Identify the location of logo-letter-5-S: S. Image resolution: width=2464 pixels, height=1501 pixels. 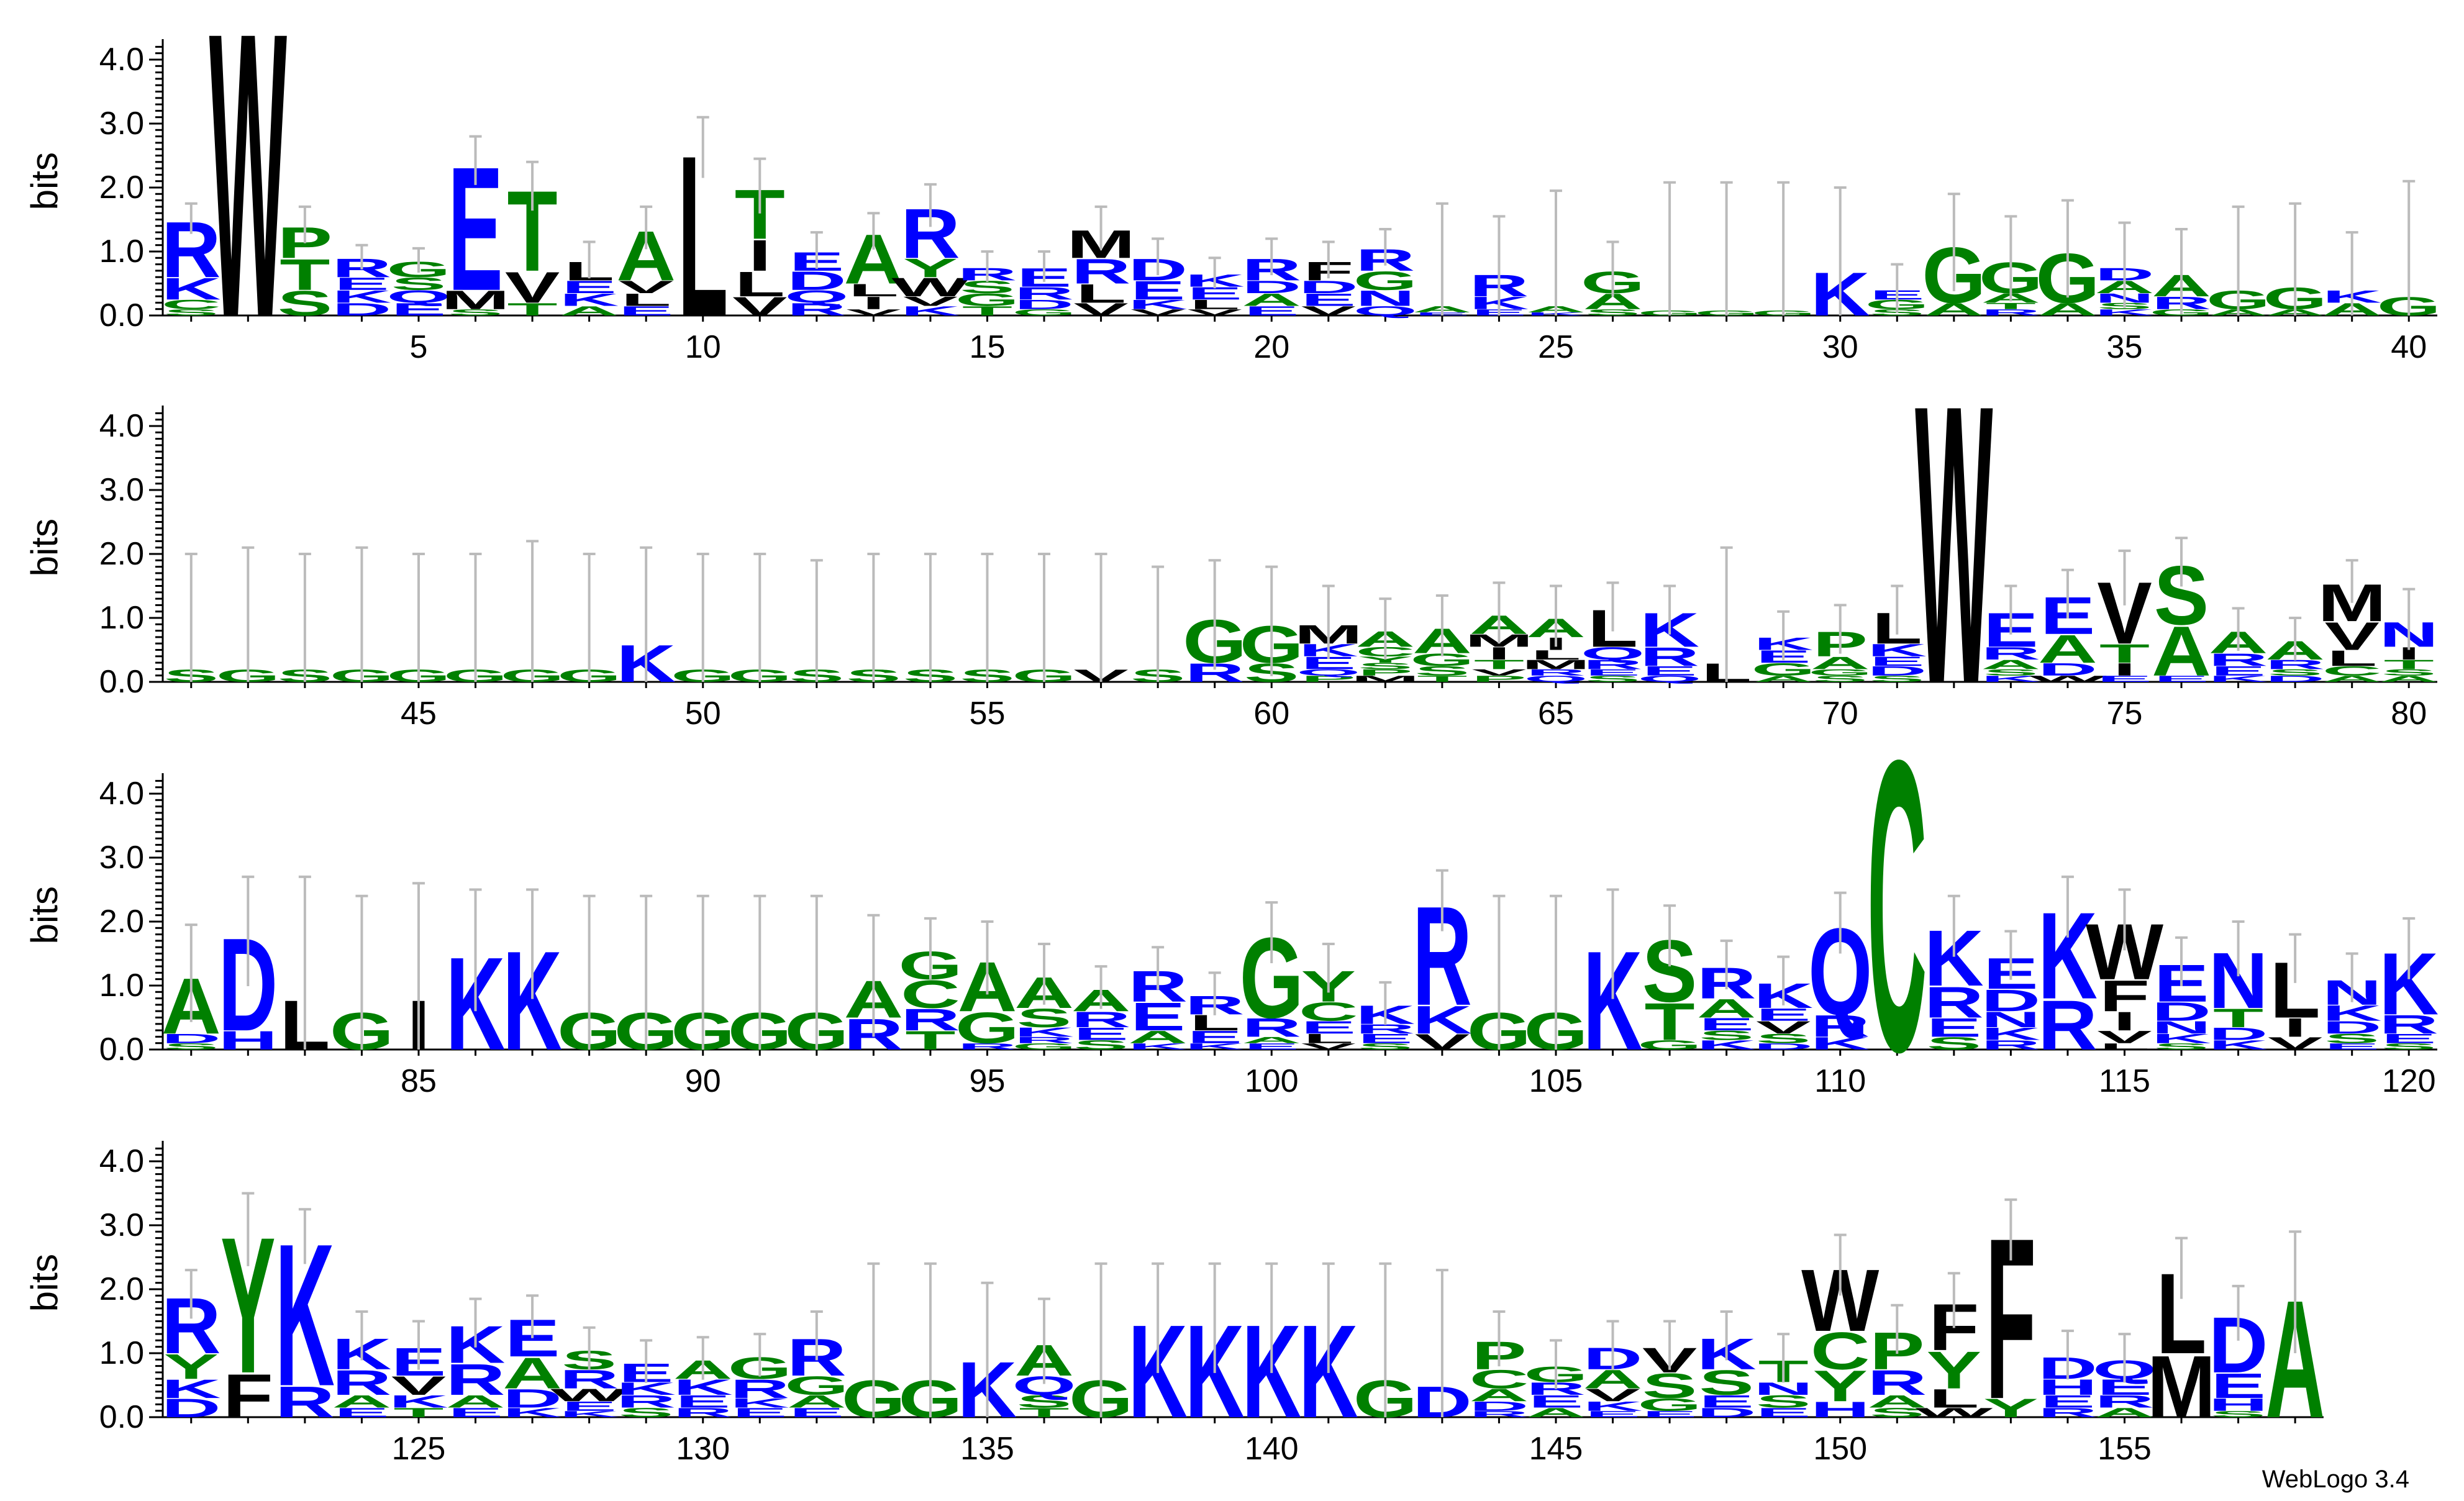
(419, 284).